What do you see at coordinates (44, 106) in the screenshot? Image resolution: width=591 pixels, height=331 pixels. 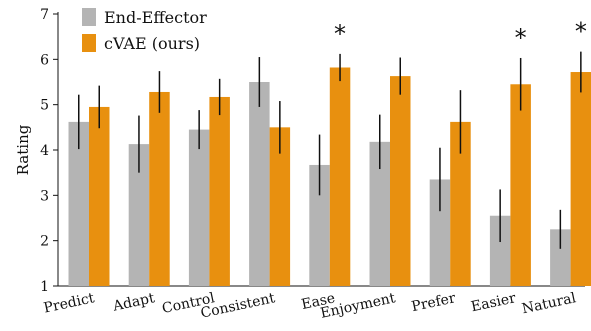 I see `y-tick-label: 5` at bounding box center [44, 106].